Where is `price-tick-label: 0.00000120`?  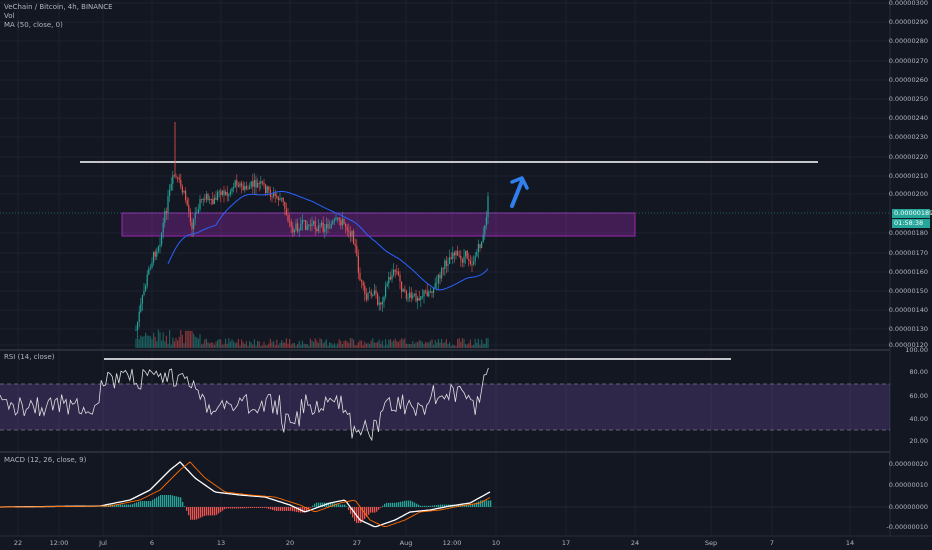
price-tick-label: 0.00000120 is located at coordinates (908, 345).